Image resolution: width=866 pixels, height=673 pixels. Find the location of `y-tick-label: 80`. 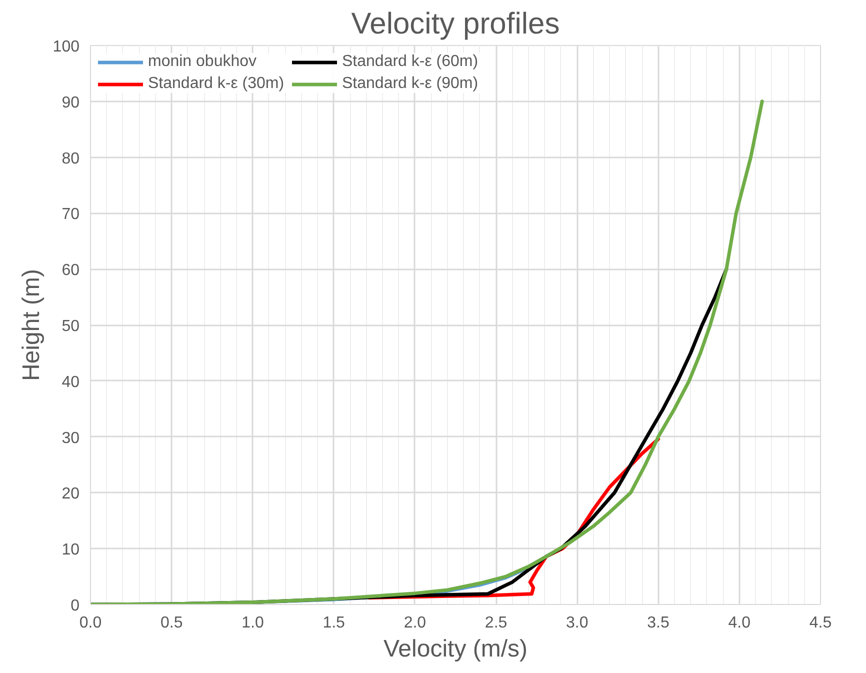

y-tick-label: 80 is located at coordinates (71, 159).